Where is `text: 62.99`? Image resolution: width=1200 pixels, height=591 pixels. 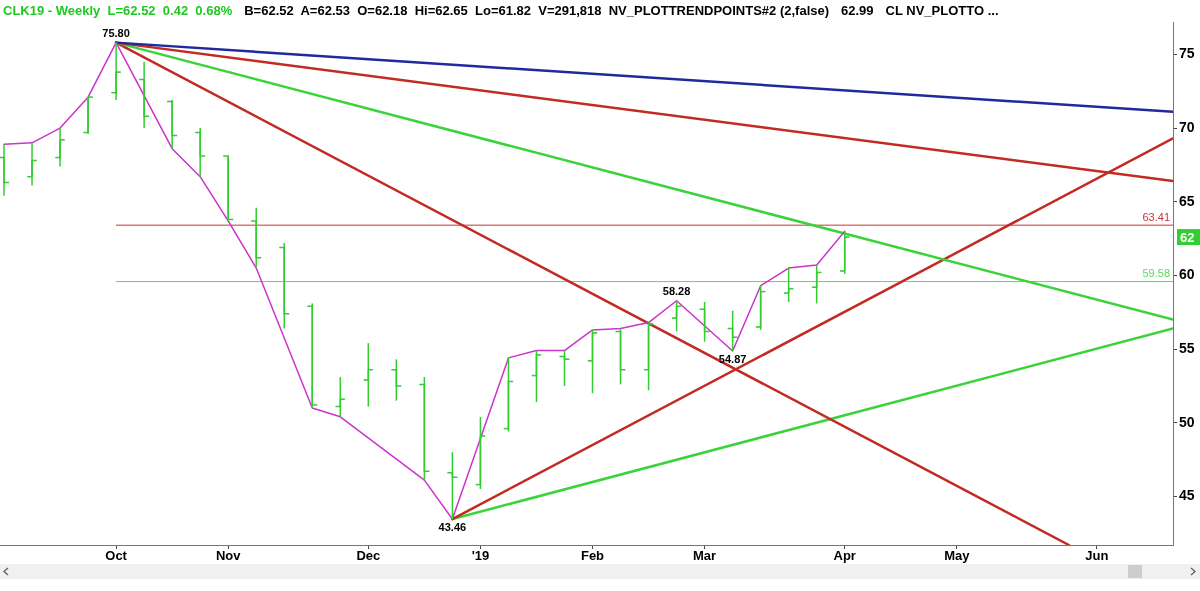 text: 62.99 is located at coordinates (857, 11).